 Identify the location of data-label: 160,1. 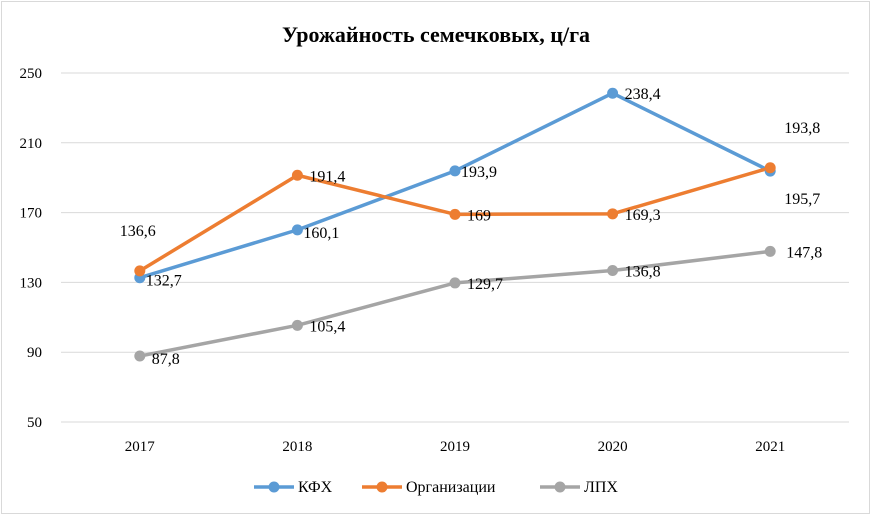
(321, 233).